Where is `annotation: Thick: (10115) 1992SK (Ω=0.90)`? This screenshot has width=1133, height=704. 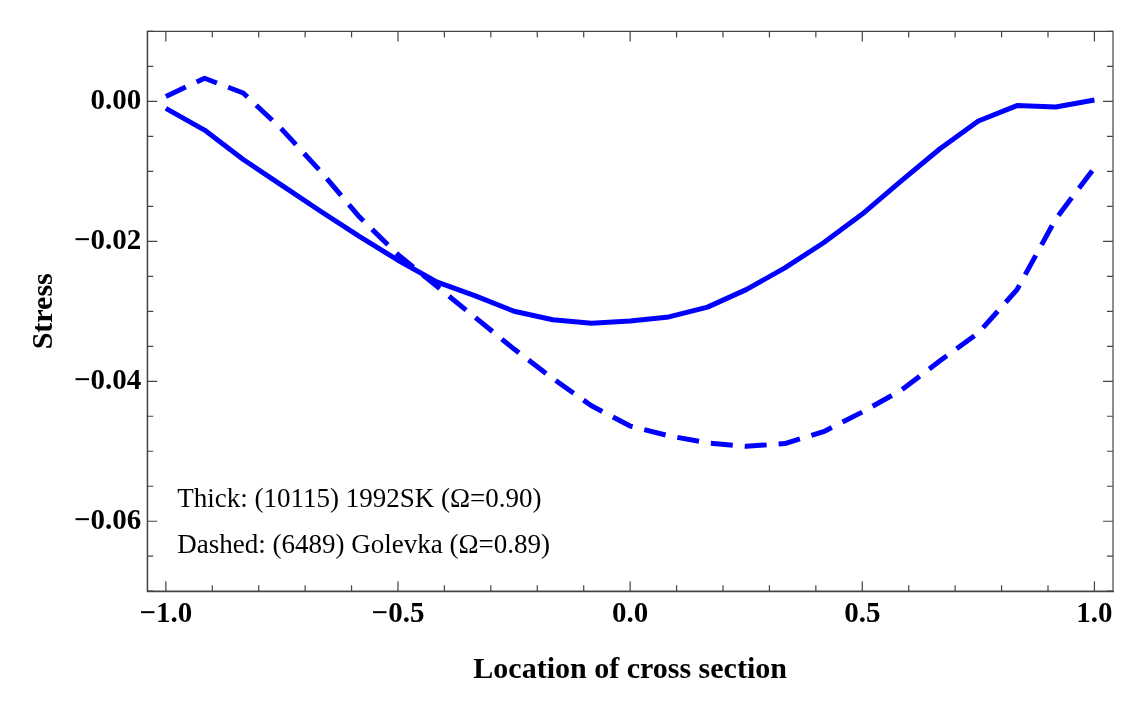 annotation: Thick: (10115) 1992SK (Ω=0.90) is located at coordinates (359, 498).